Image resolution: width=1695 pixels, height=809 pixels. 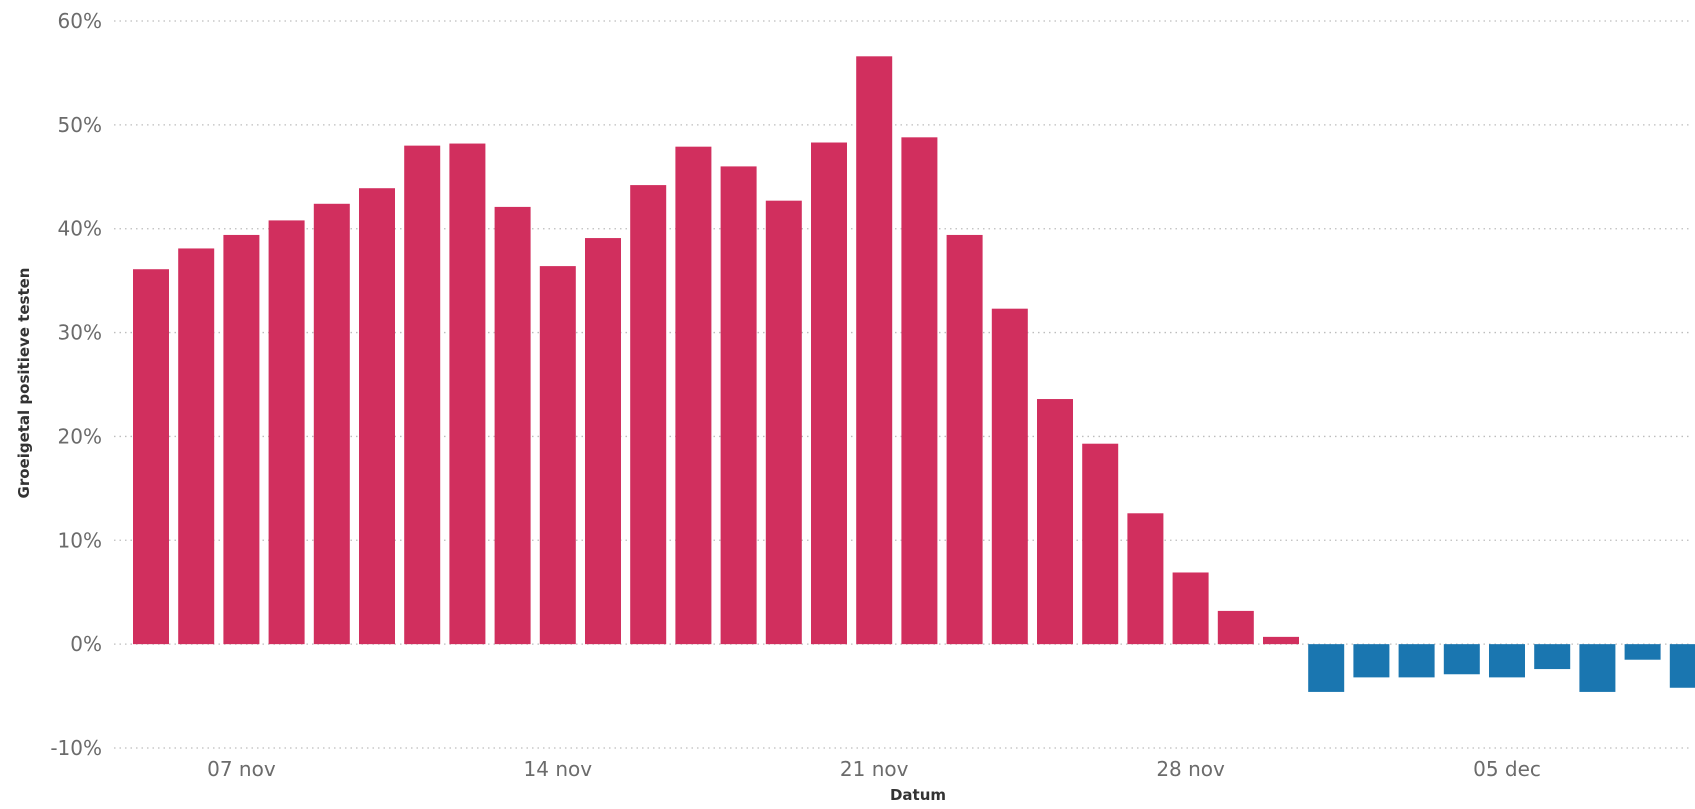 I want to click on x-tick-label: 05 dec, so click(x=1507, y=769).